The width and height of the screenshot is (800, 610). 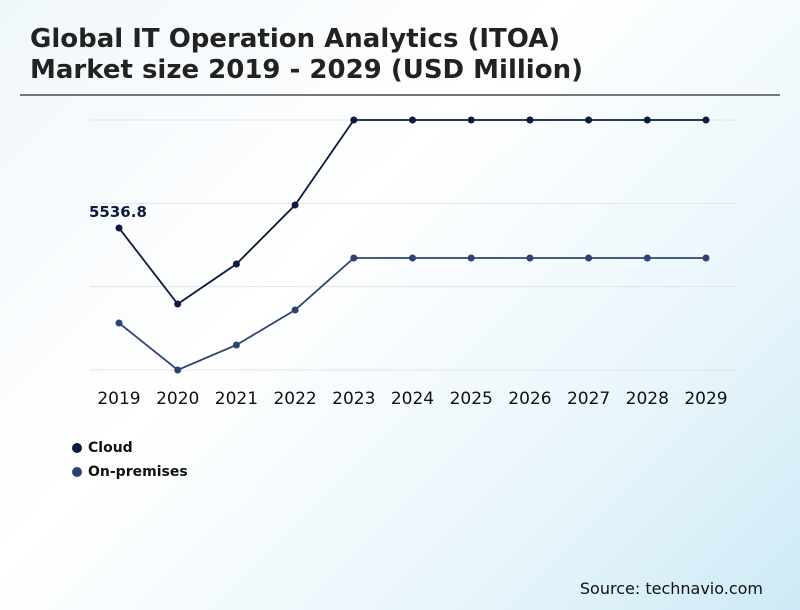 I want to click on legend-label-cloud: Cloud, so click(x=110, y=448).